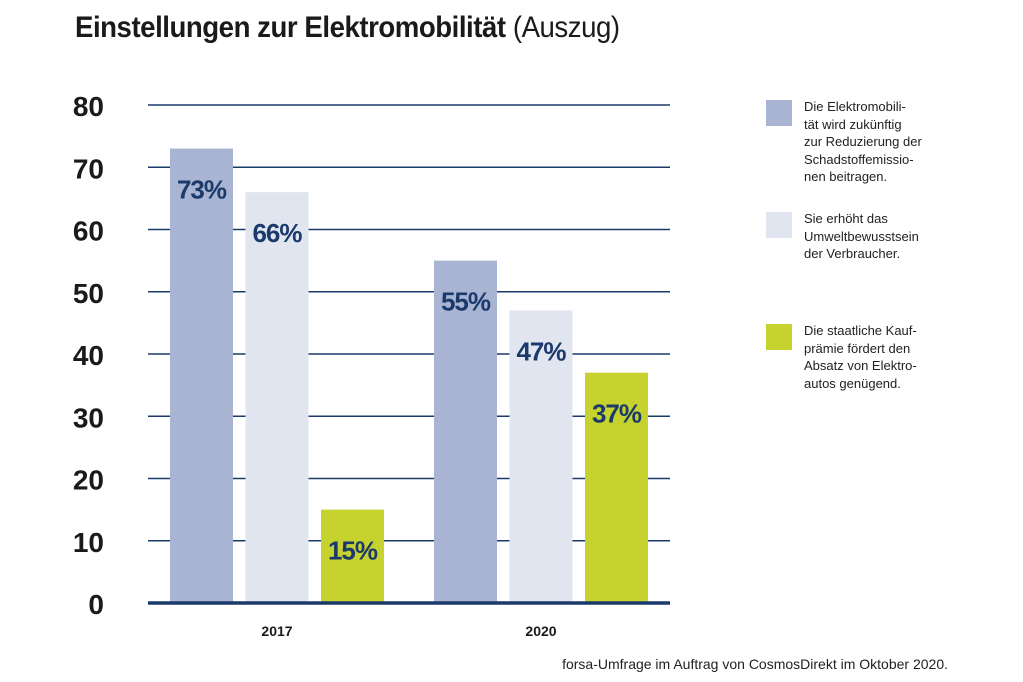  Describe the element at coordinates (466, 302) in the screenshot. I see `data-label-2020-series-1: 55%` at that location.